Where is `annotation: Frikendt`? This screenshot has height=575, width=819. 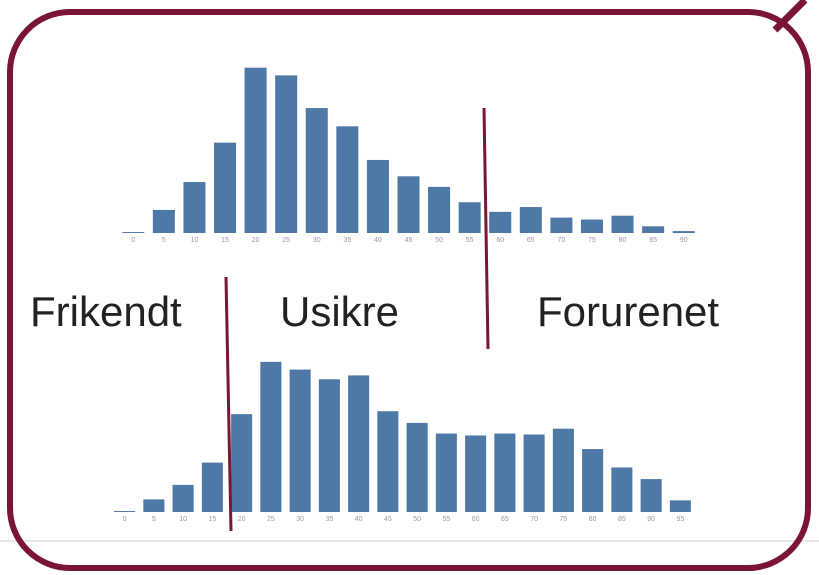
annotation: Frikendt is located at coordinates (106, 311).